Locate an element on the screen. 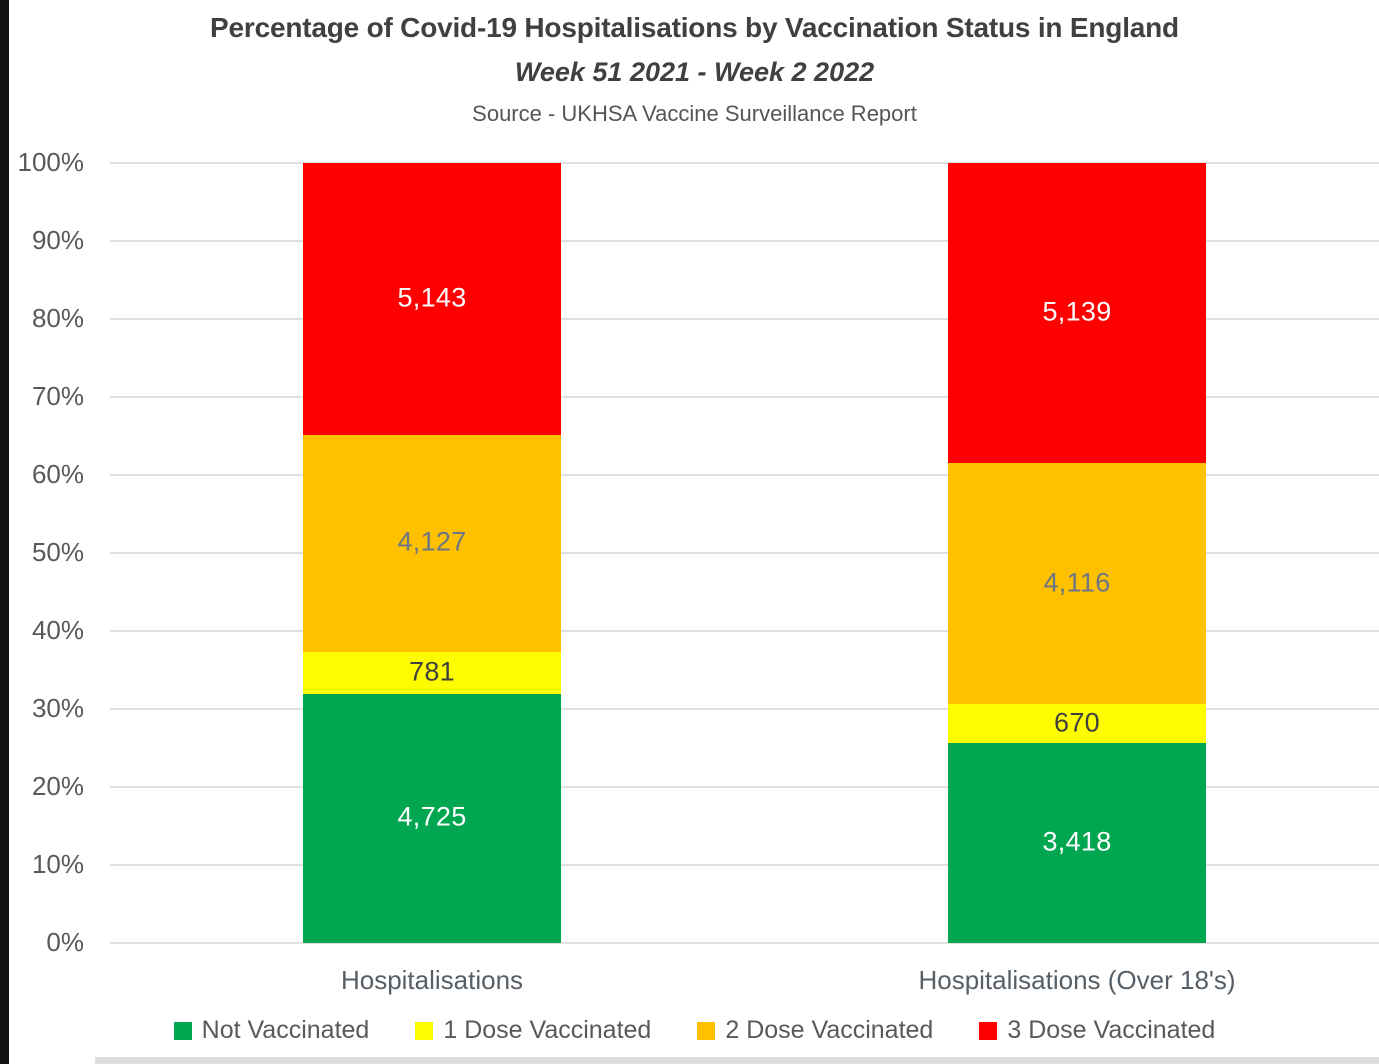  y-tick-label: 50% is located at coordinates (57, 552).